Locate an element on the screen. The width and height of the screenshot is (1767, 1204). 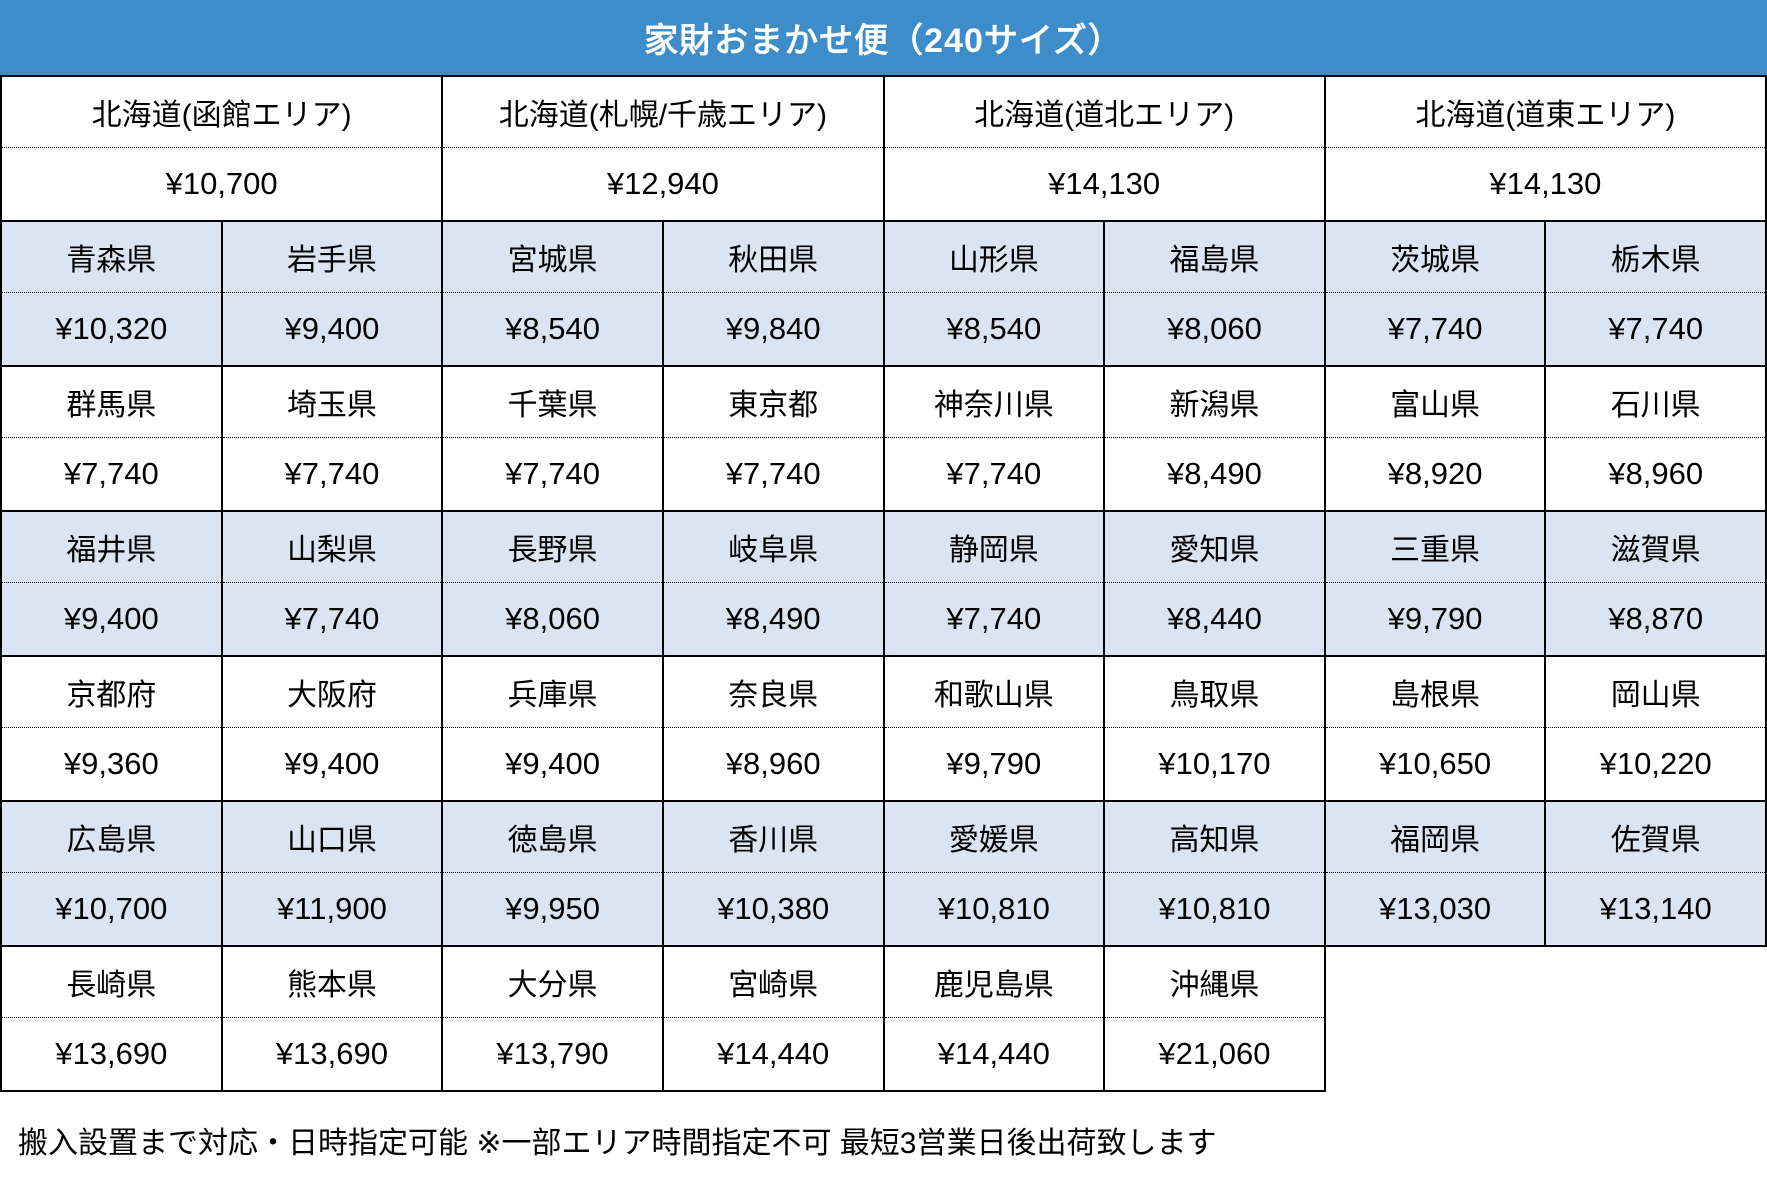
price-value: ¥14,130 is located at coordinates (1545, 183).